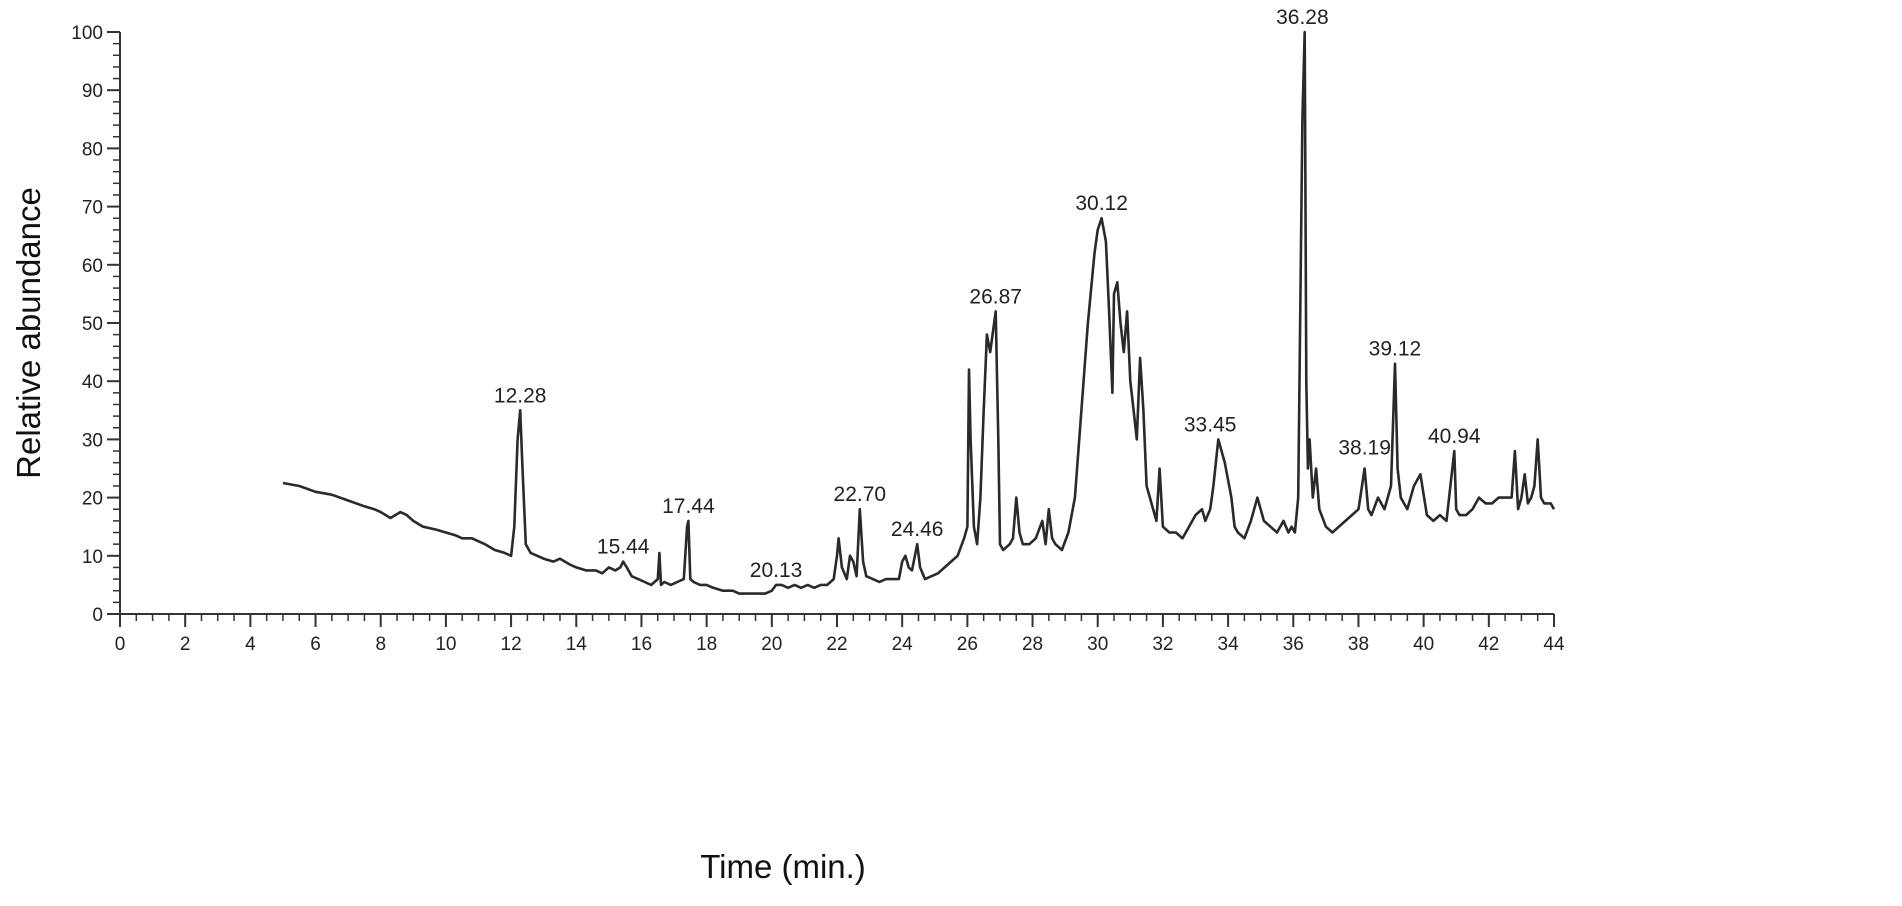 The width and height of the screenshot is (1902, 906). Describe the element at coordinates (1358, 644) in the screenshot. I see `x-tick-label: 38` at that location.